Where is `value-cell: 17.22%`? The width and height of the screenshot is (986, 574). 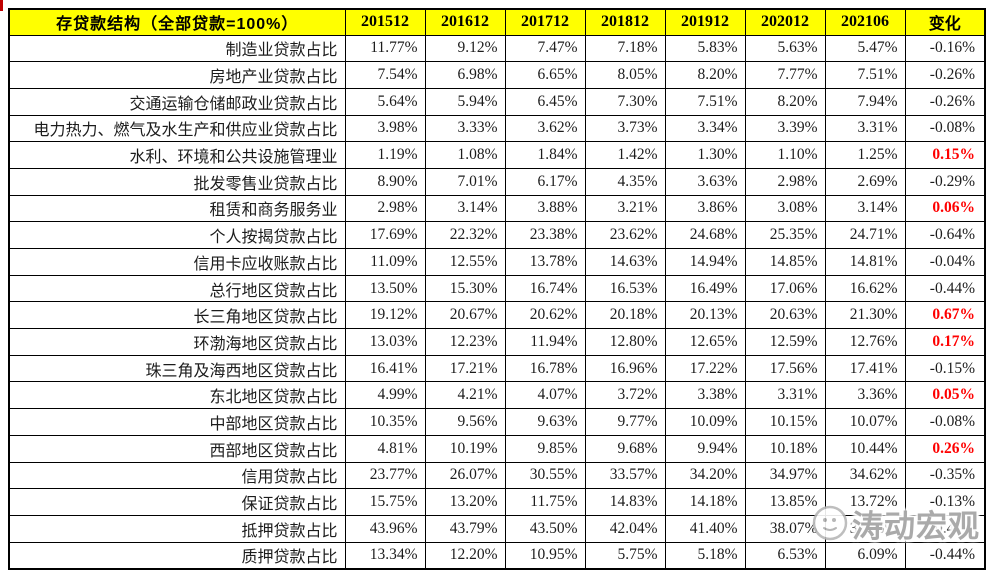 value-cell: 17.22% is located at coordinates (705, 368).